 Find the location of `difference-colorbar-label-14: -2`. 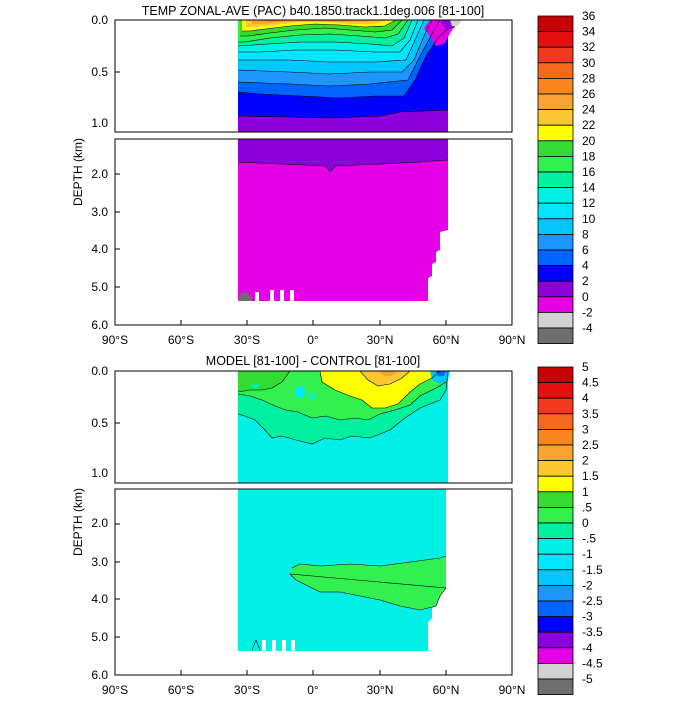

difference-colorbar-label-14: -2 is located at coordinates (587, 585).